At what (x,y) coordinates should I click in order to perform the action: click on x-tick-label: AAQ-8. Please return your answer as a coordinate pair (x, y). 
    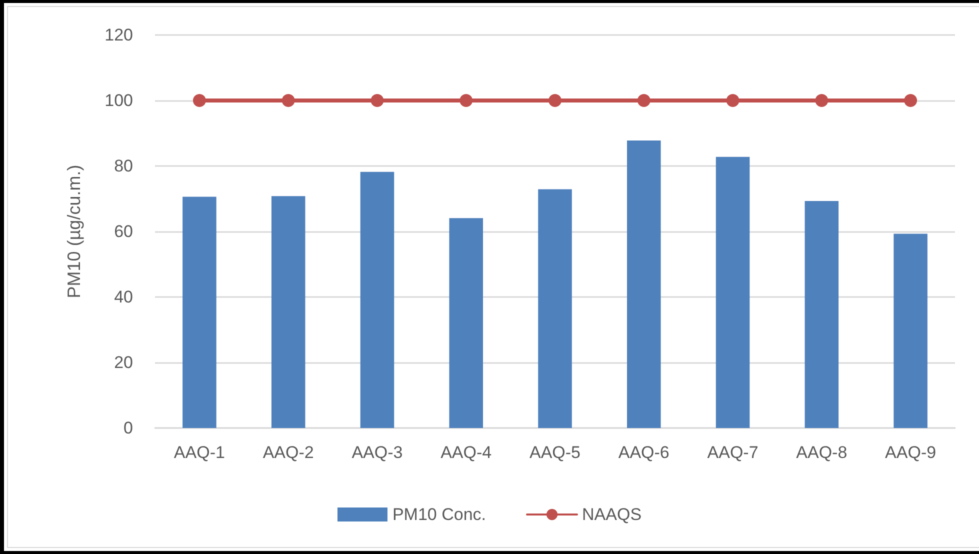
    Looking at the image, I should click on (822, 452).